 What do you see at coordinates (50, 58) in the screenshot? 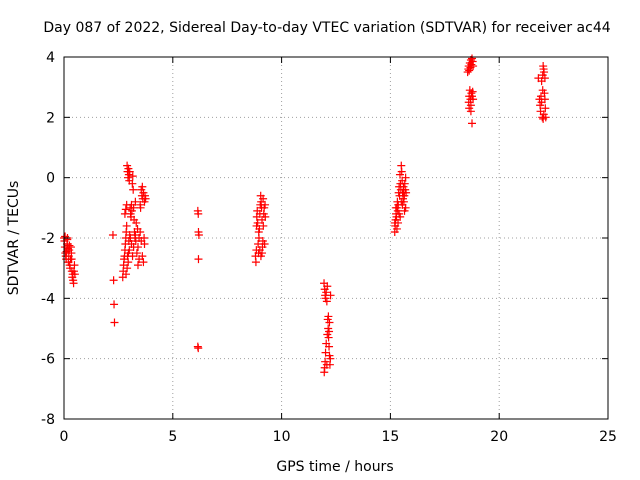
I see `y-tick-label: 4` at bounding box center [50, 58].